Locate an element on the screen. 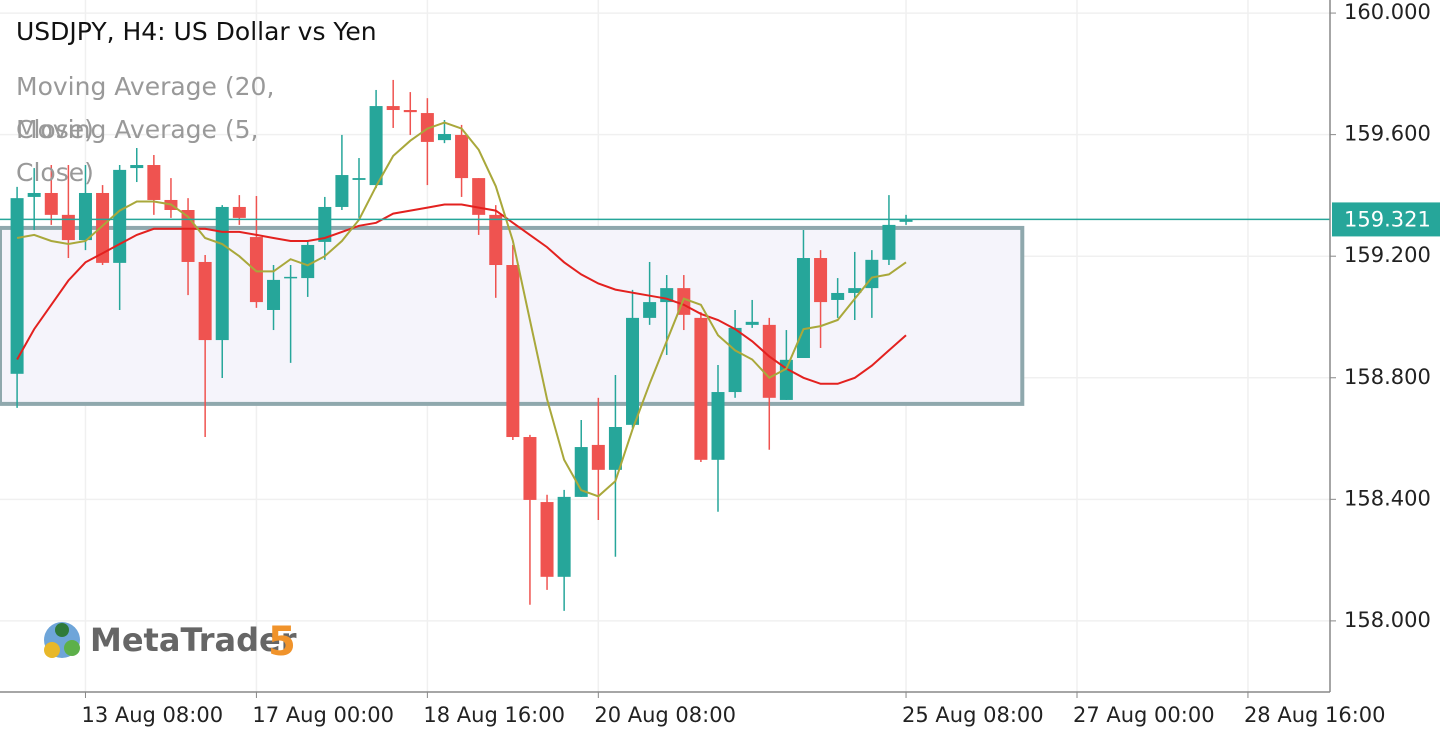 Image resolution: width=1442 pixels, height=740 pixels. watermark-logo: MetaTrader 5 is located at coordinates (170, 642).